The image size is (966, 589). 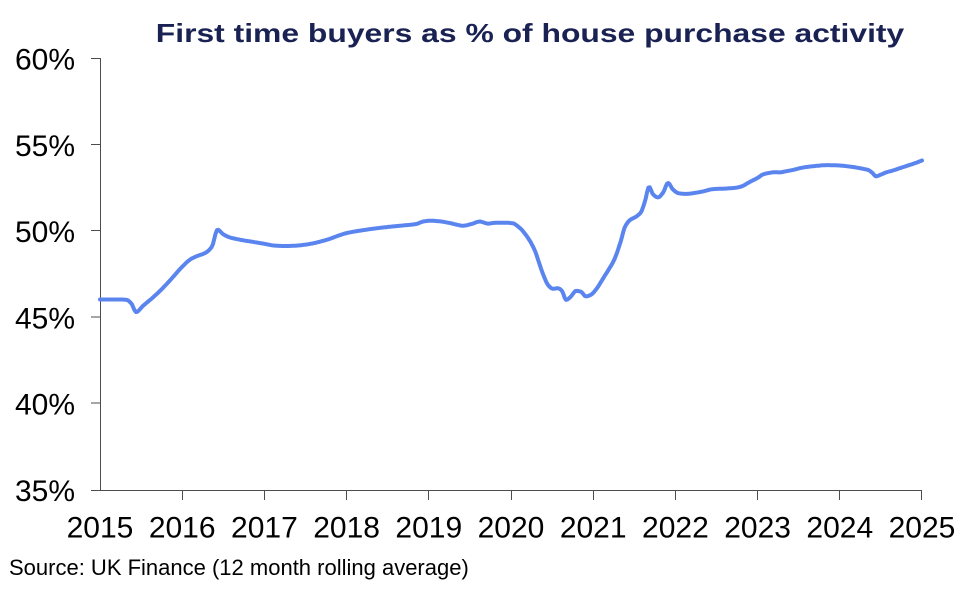 What do you see at coordinates (45, 60) in the screenshot?
I see `svg-text: 60%` at bounding box center [45, 60].